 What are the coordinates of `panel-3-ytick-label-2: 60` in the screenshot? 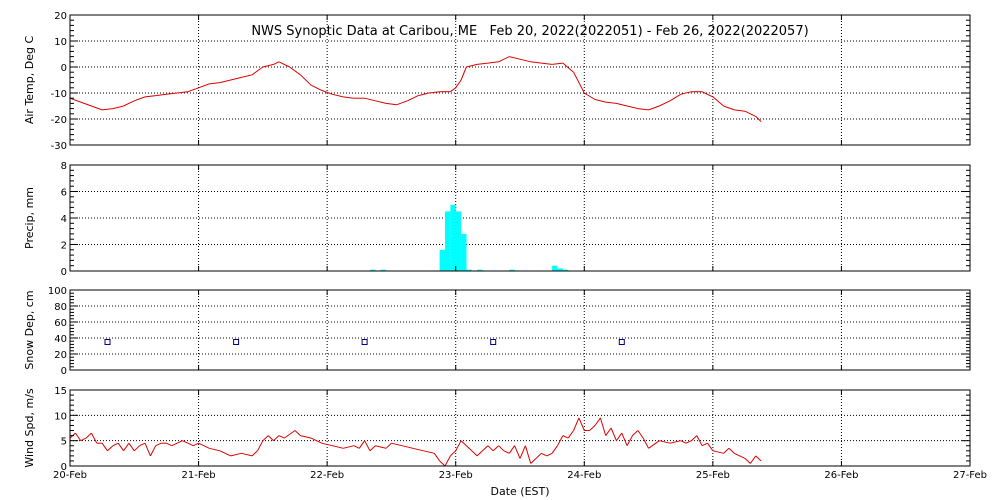 It's located at (60, 323).